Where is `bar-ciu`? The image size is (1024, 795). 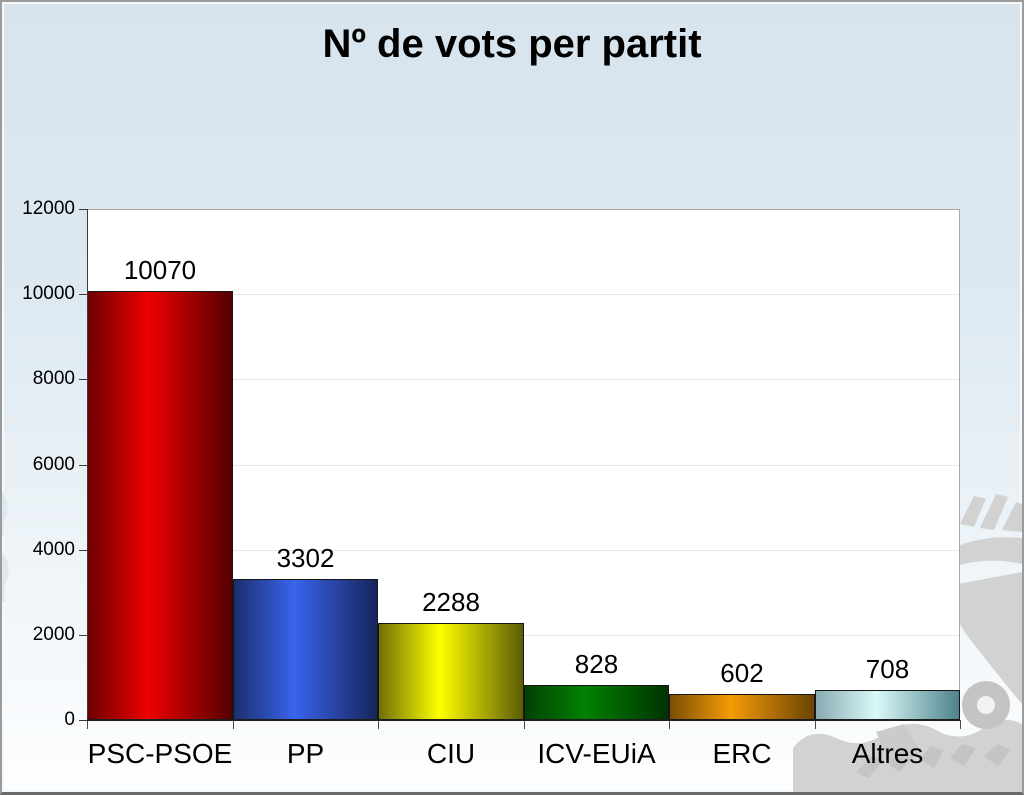 bar-ciu is located at coordinates (451, 671).